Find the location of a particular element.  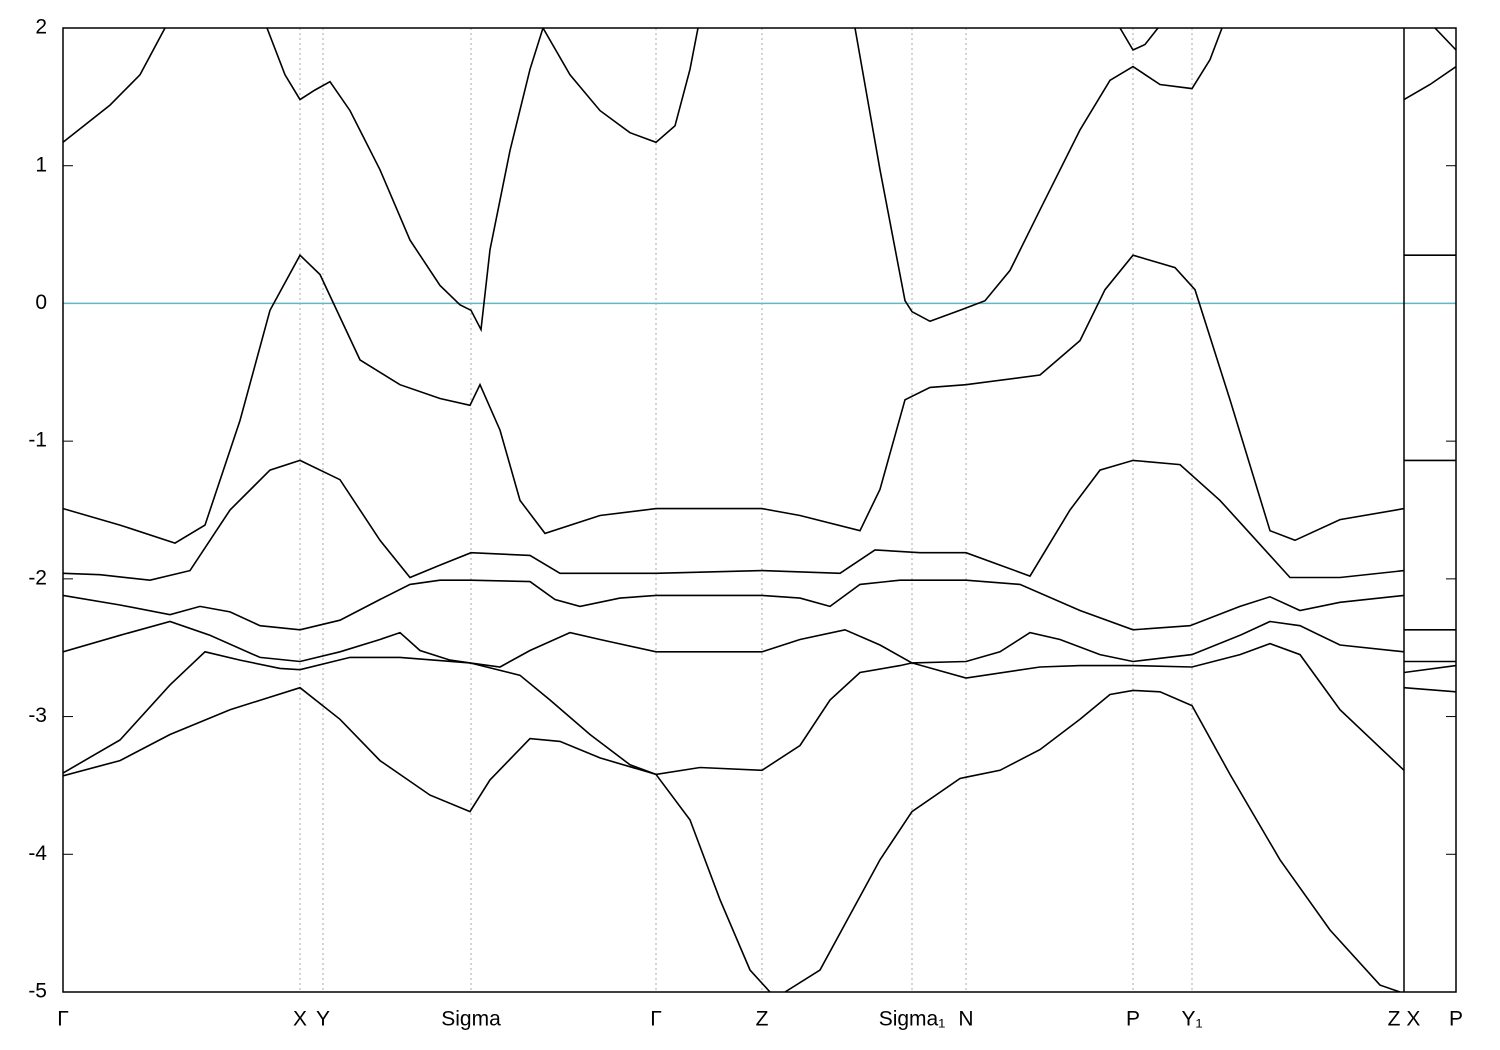

y-tick-label: 0 is located at coordinates (41, 302).